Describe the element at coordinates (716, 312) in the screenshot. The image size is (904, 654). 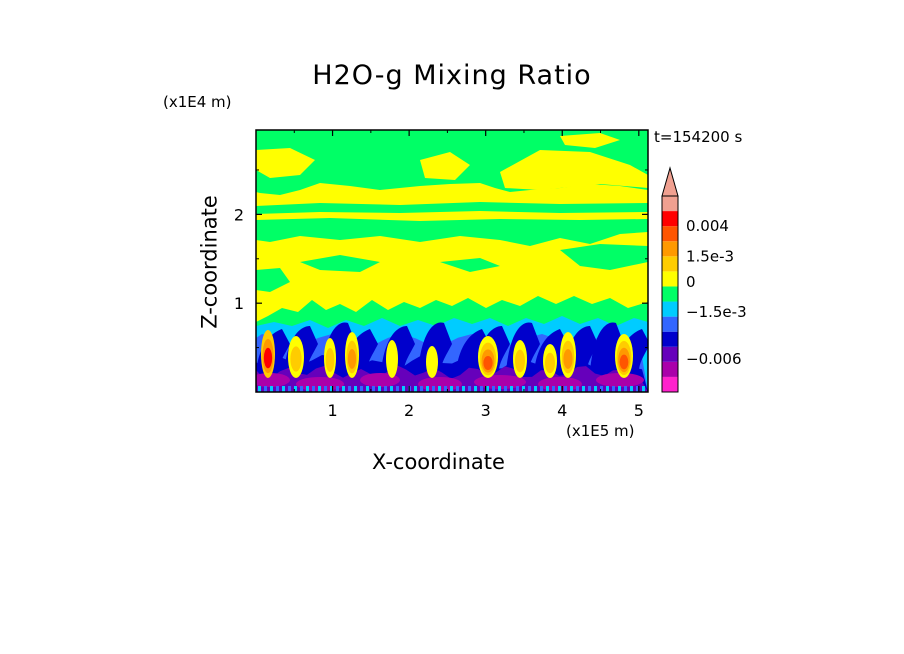
I see `colorbar-label: −1.5e-3` at that location.